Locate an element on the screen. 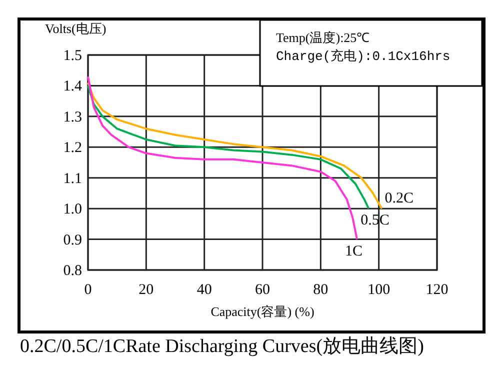 The height and width of the screenshot is (366, 501). x-tick-label: 40 is located at coordinates (204, 290).